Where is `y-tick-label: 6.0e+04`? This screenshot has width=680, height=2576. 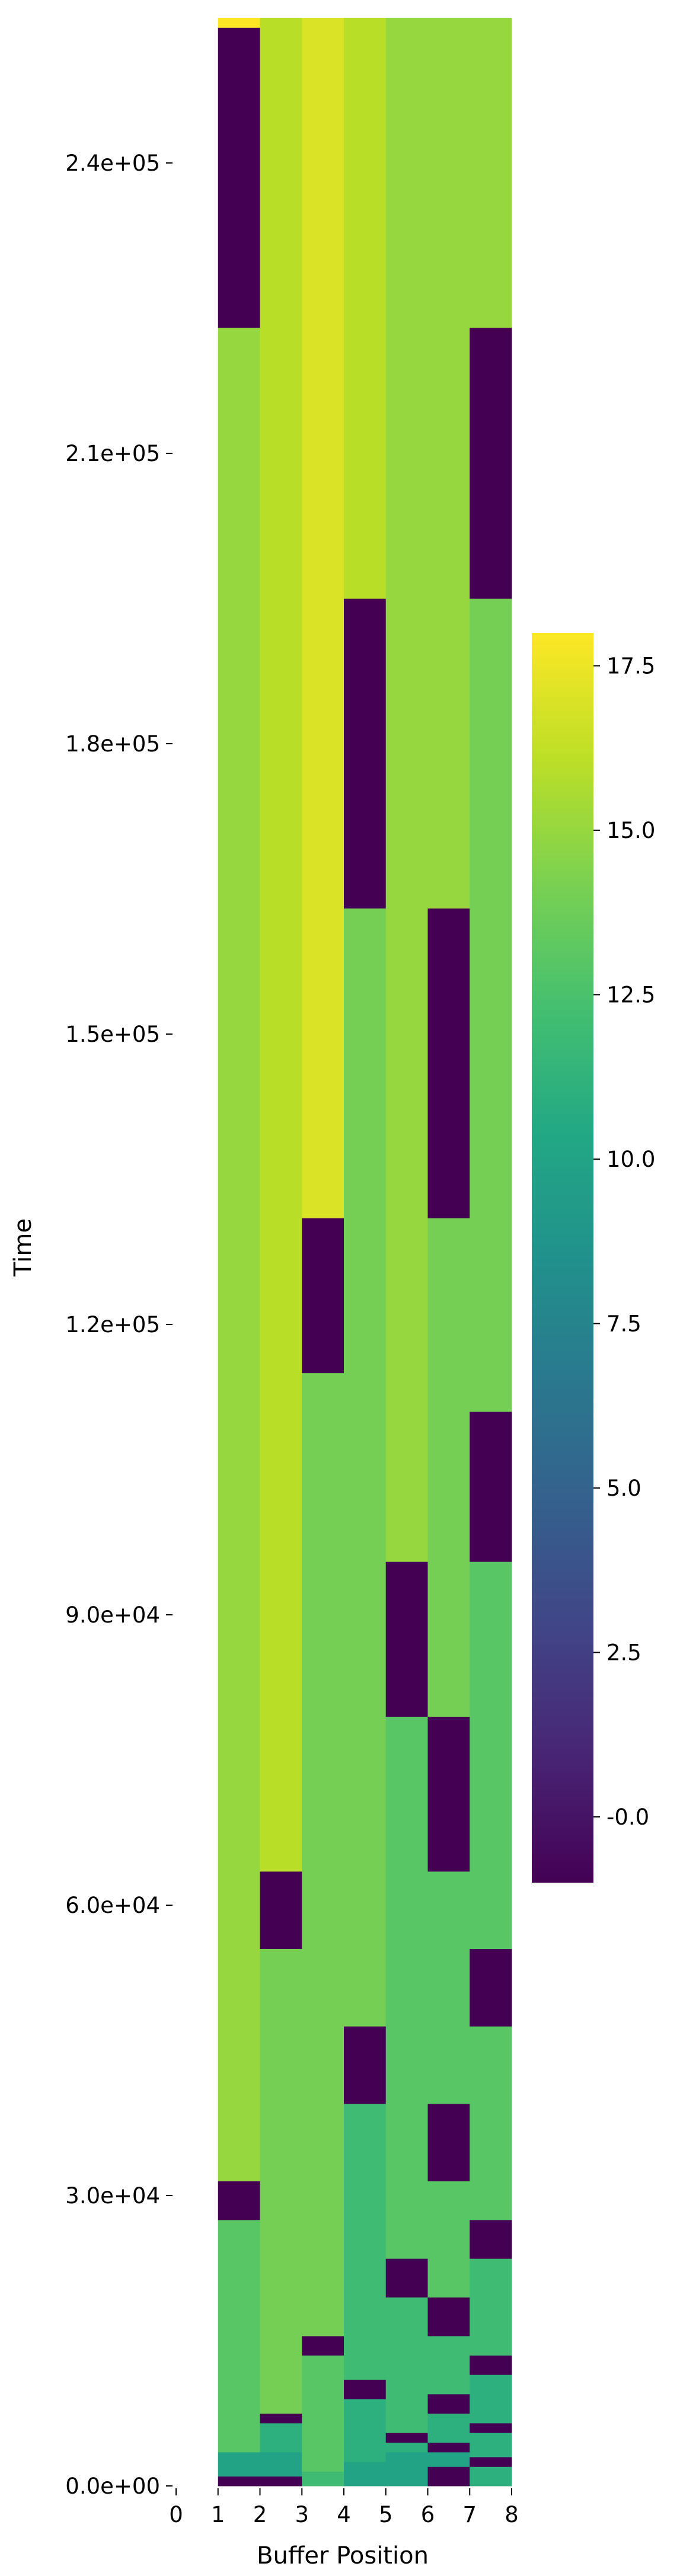
y-tick-label: 6.0e+04 is located at coordinates (112, 1905).